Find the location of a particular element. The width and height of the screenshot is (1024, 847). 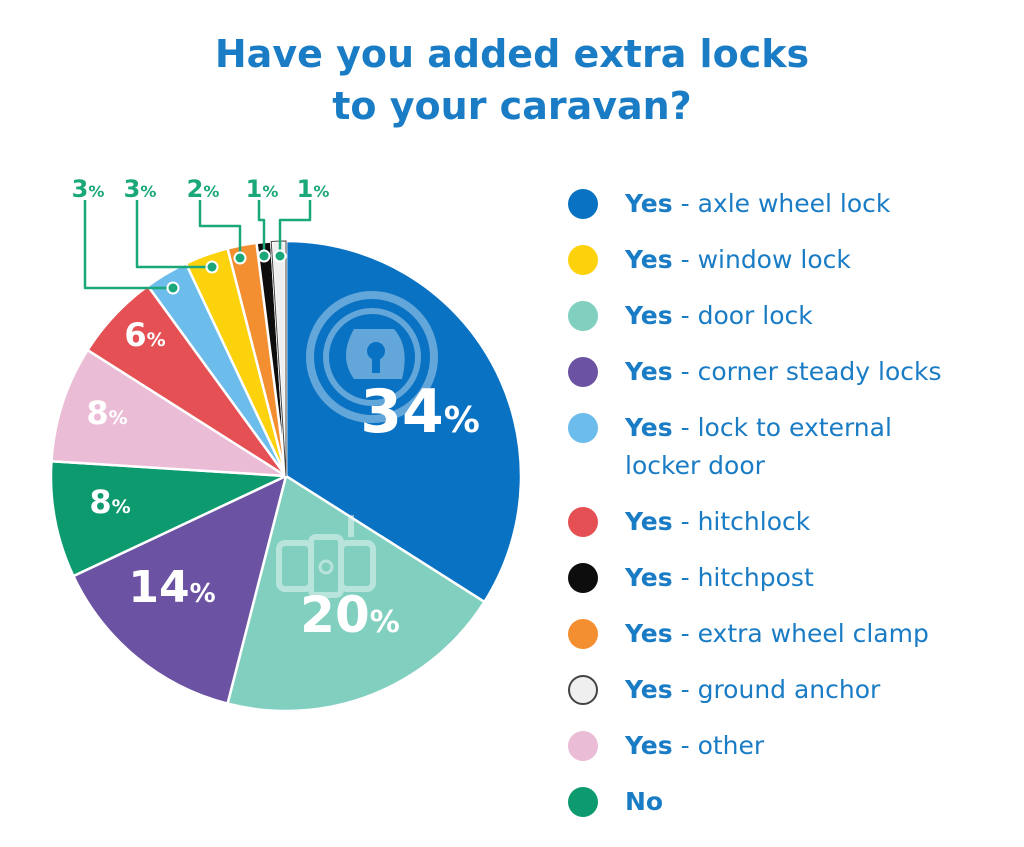

legend-label: lock to external is located at coordinates (794, 427).